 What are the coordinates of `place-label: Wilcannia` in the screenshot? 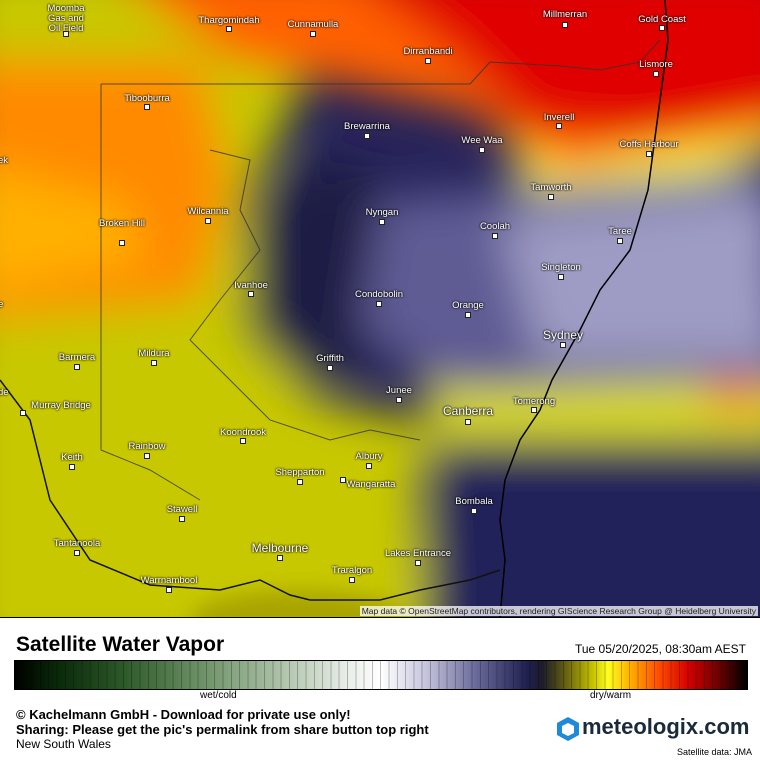 It's located at (208, 211).